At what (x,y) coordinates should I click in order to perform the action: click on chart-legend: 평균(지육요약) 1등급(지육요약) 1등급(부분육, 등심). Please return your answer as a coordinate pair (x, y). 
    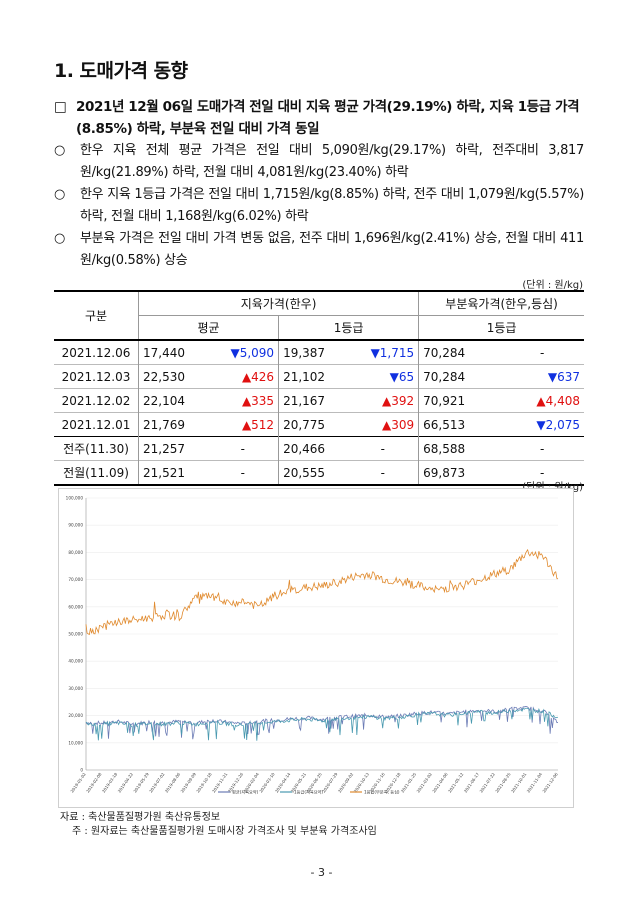
    Looking at the image, I should click on (309, 792).